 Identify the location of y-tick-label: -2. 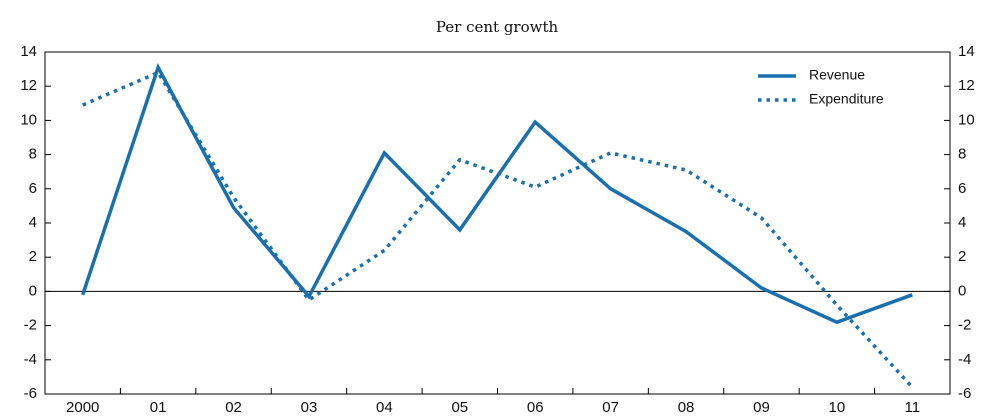
(30, 325).